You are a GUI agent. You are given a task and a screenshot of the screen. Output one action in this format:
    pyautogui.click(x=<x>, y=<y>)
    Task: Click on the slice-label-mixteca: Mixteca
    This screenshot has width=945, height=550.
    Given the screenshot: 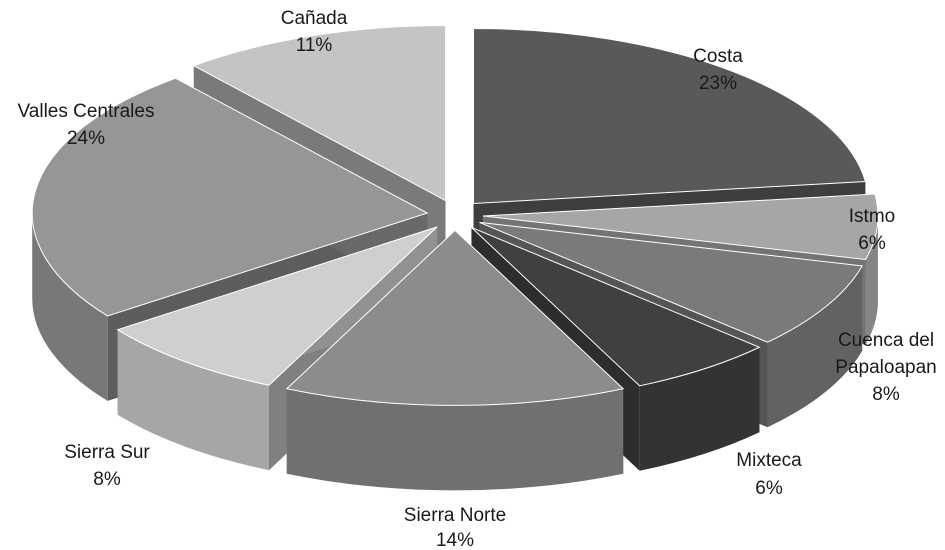 What is the action you would take?
    pyautogui.click(x=769, y=460)
    